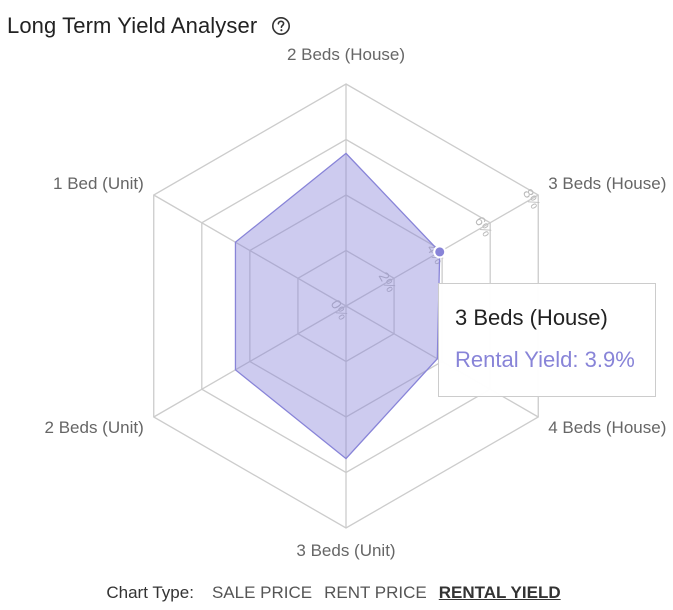 Image resolution: width=673 pixels, height=610 pixels. Describe the element at coordinates (532, 199) in the screenshot. I see `radar-tick-label: 8%` at that location.